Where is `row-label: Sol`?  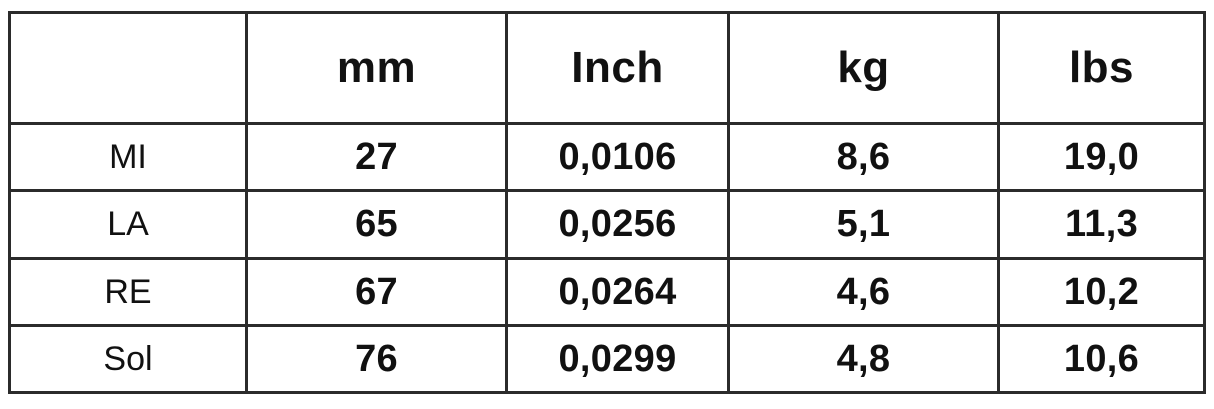
row-label: Sol is located at coordinates (128, 359).